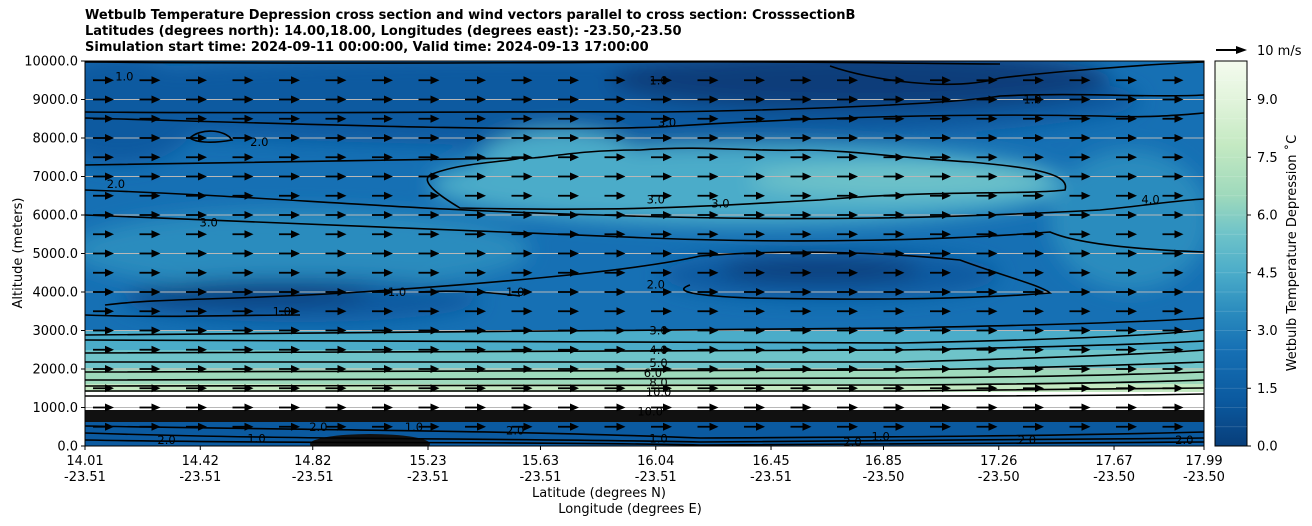  What do you see at coordinates (1267, 447) in the screenshot?
I see `colorbar-tick-label: 0.0` at bounding box center [1267, 447].